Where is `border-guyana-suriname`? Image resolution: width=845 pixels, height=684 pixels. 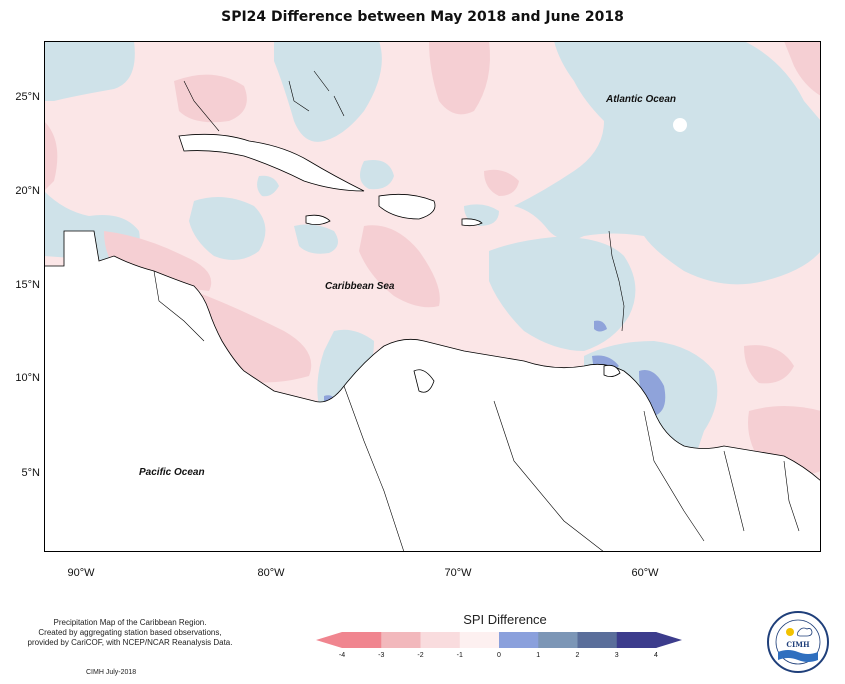
border-guyana-suriname is located at coordinates (734, 491).